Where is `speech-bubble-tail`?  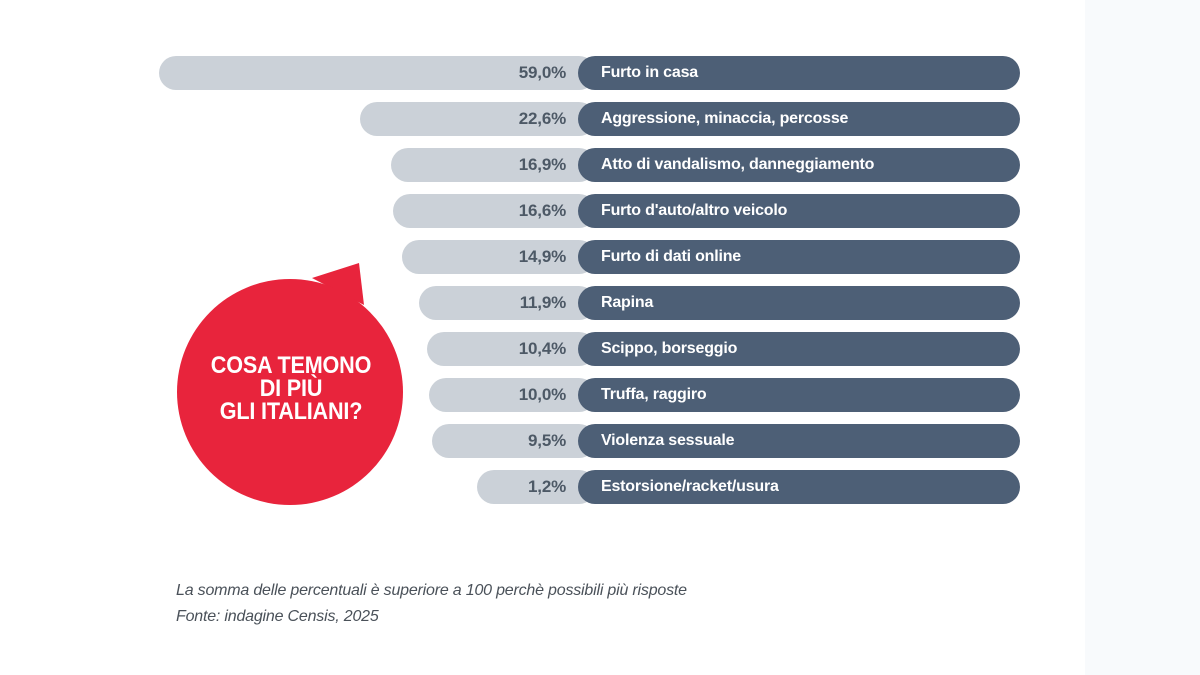 speech-bubble-tail is located at coordinates (338, 284).